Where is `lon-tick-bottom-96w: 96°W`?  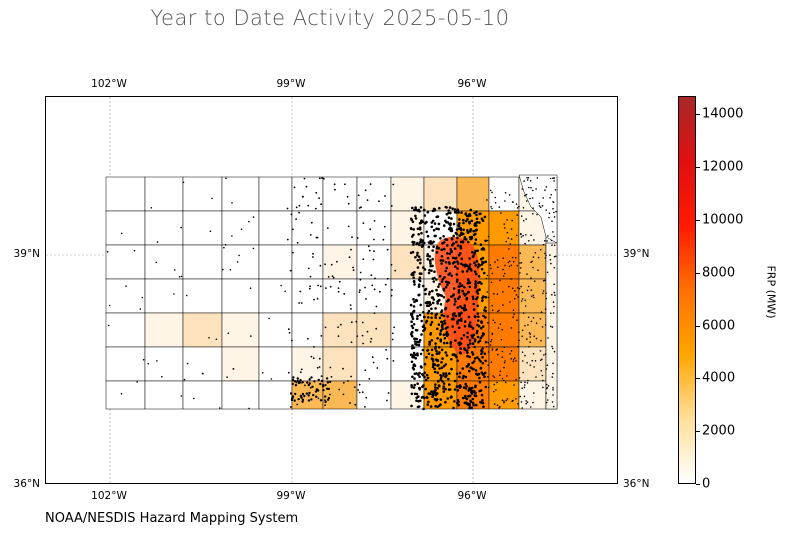
lon-tick-bottom-96w: 96°W is located at coordinates (472, 496).